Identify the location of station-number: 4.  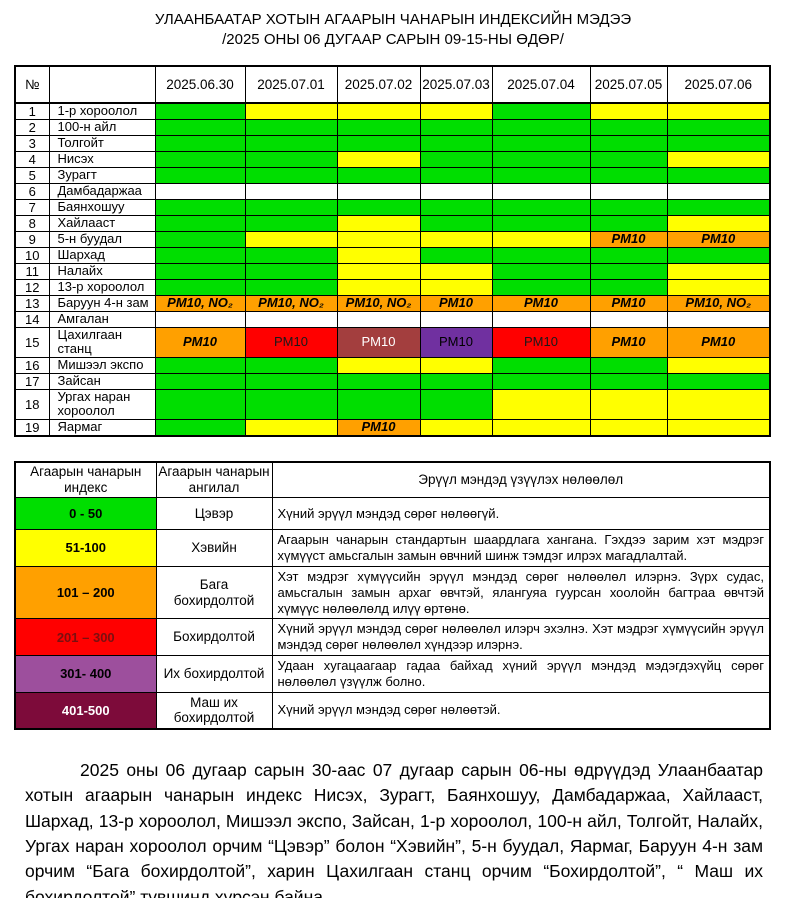
(32, 159).